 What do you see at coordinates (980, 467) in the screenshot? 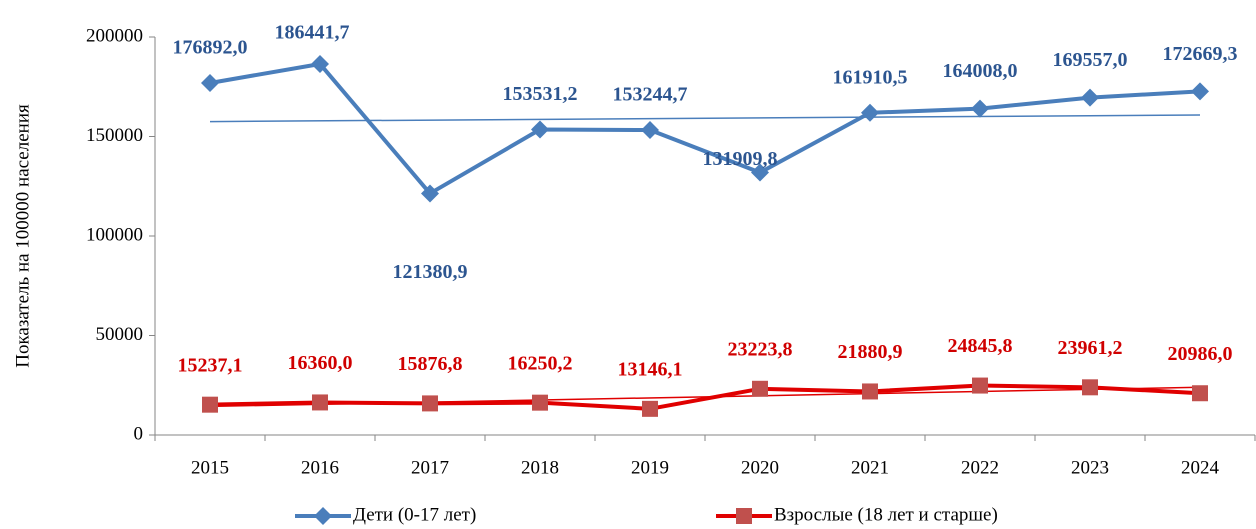
I see `x-tick-label: 2022` at bounding box center [980, 467].